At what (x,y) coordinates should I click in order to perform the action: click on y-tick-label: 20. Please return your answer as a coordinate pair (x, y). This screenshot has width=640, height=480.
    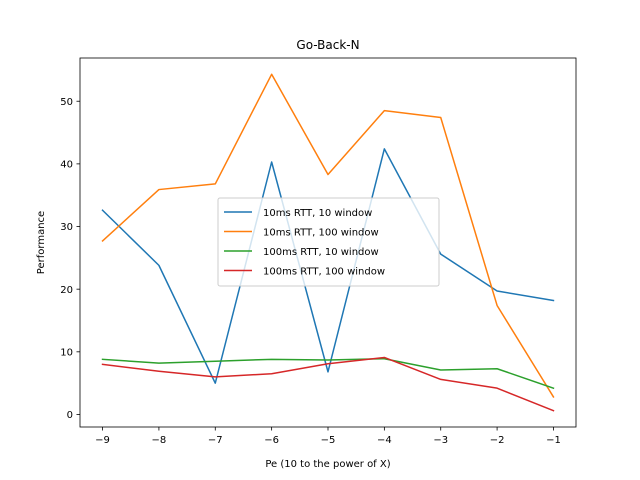
    Looking at the image, I should click on (66, 290).